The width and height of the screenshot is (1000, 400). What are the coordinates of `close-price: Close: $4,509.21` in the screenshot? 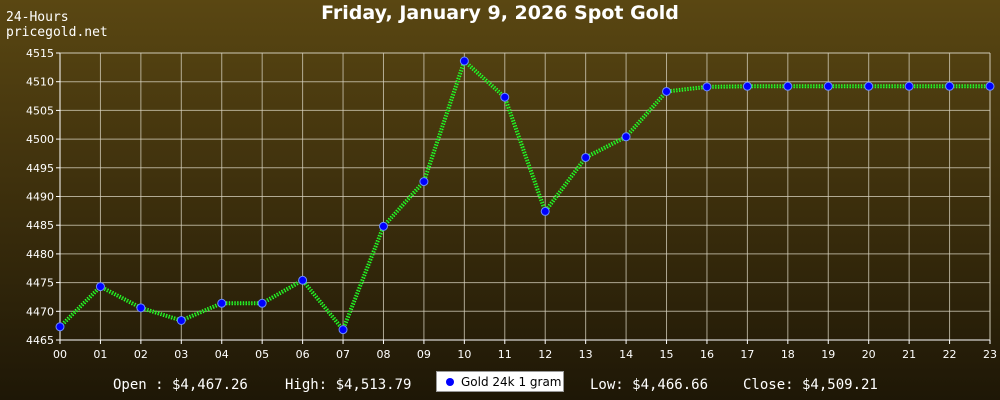 It's located at (810, 385).